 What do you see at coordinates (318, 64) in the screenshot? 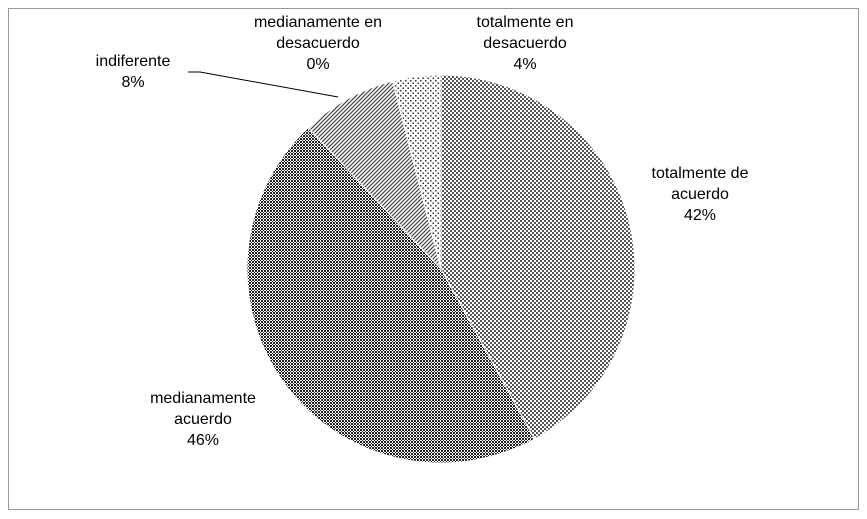
I see `value-label: 0%` at bounding box center [318, 64].